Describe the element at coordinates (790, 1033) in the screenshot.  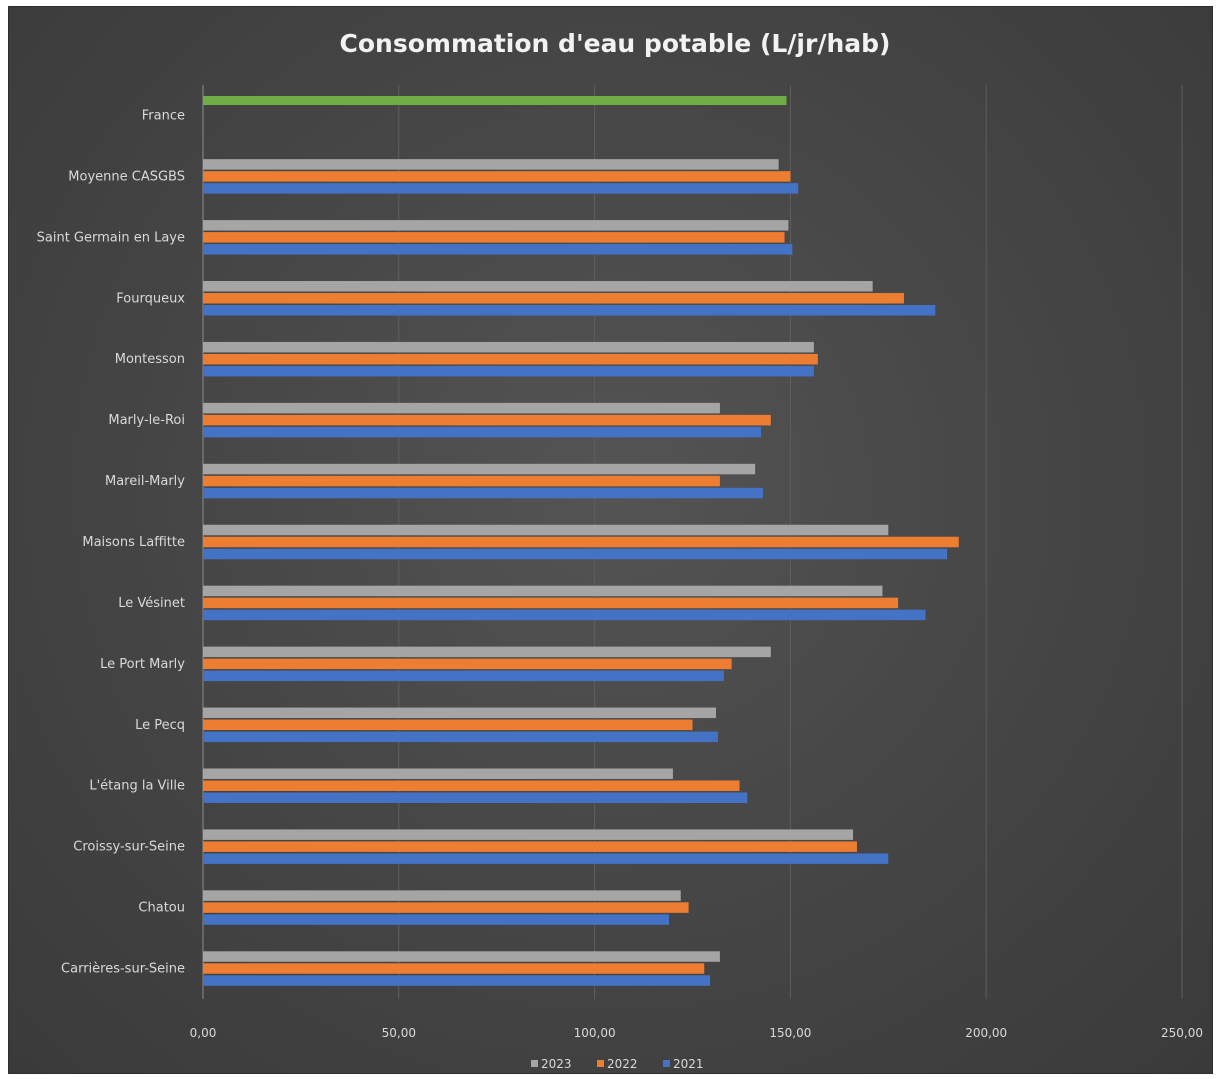
I see `x-tick-label: 150,00` at that location.